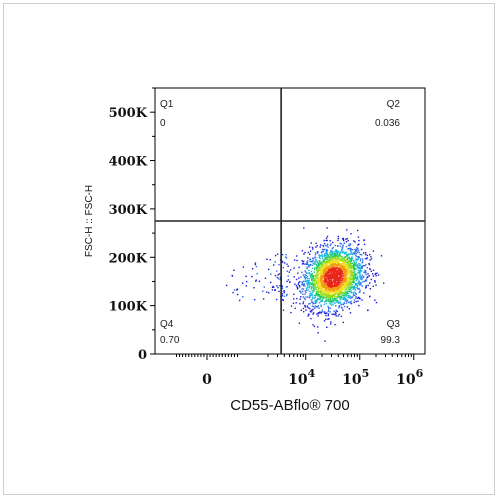 This screenshot has width=500, height=500. I want to click on y-tick-label: 0, so click(142, 355).